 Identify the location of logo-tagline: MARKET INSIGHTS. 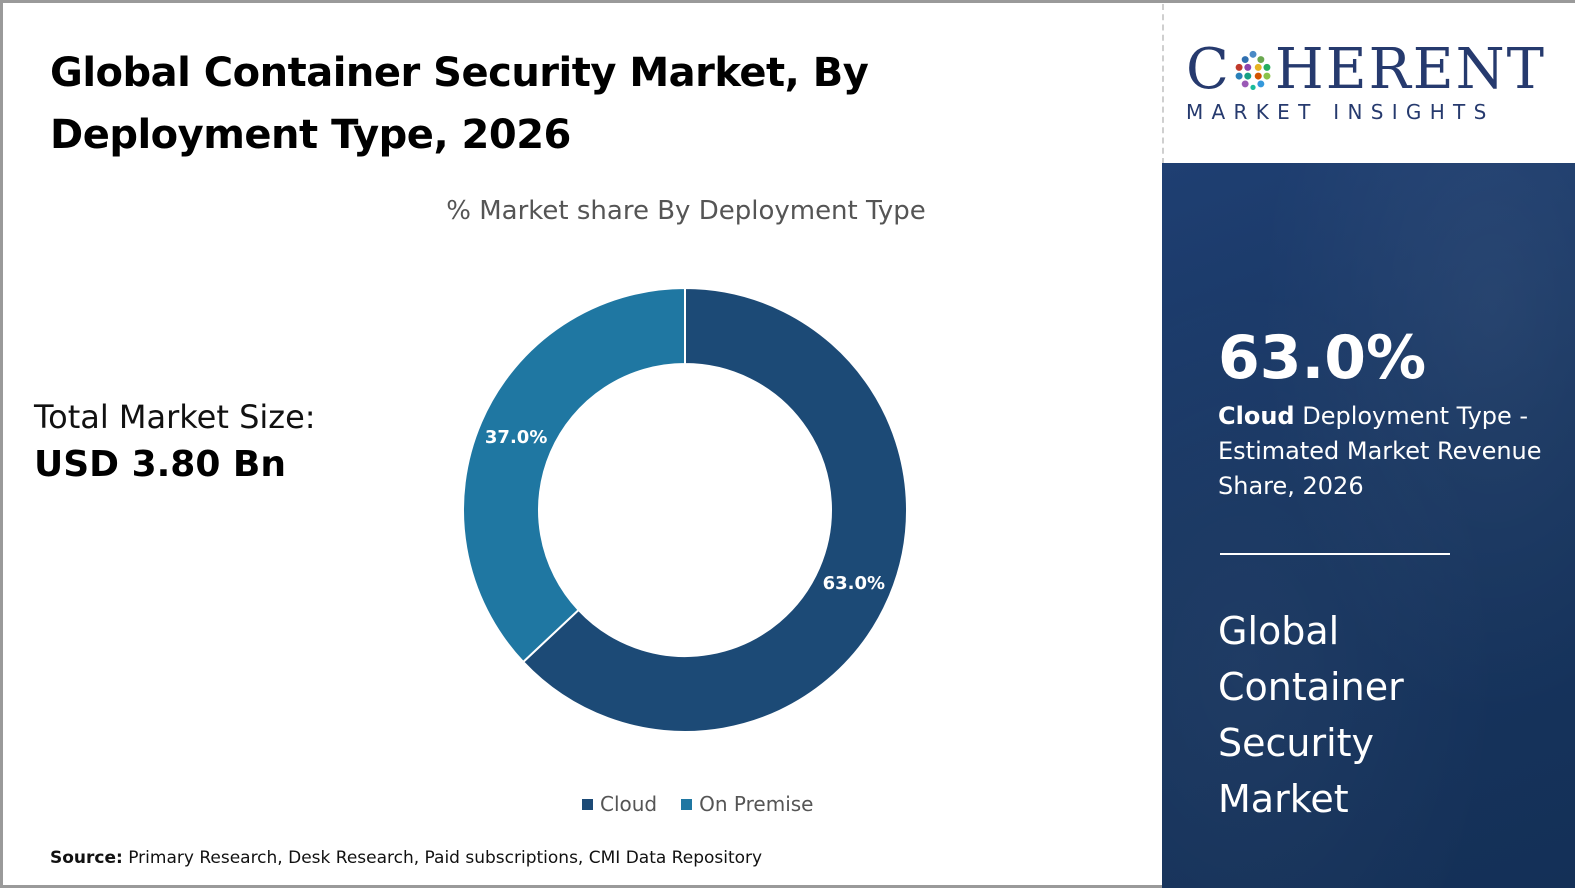
(1340, 112).